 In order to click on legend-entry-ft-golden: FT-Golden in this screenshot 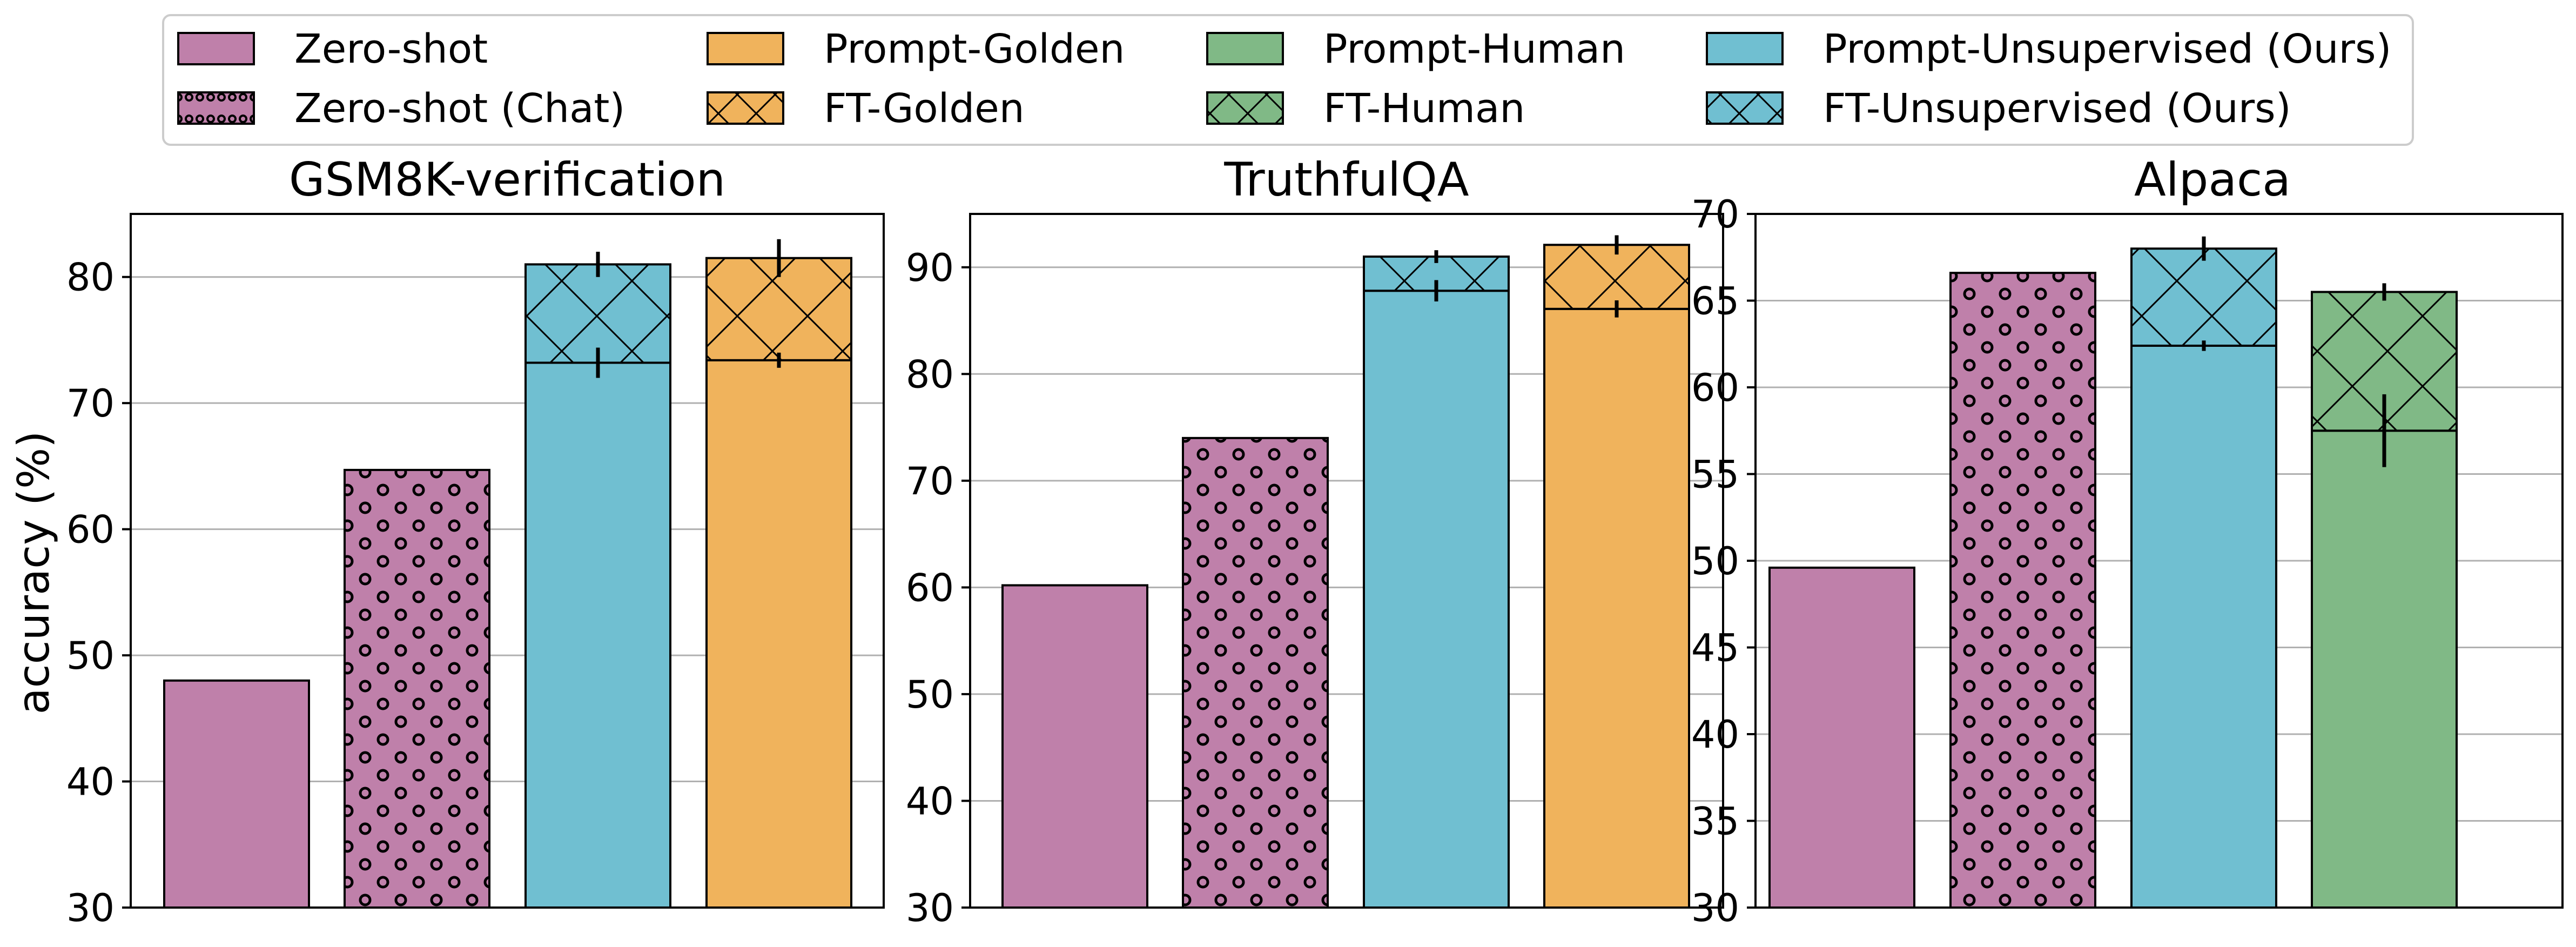, I will do `click(866, 108)`.